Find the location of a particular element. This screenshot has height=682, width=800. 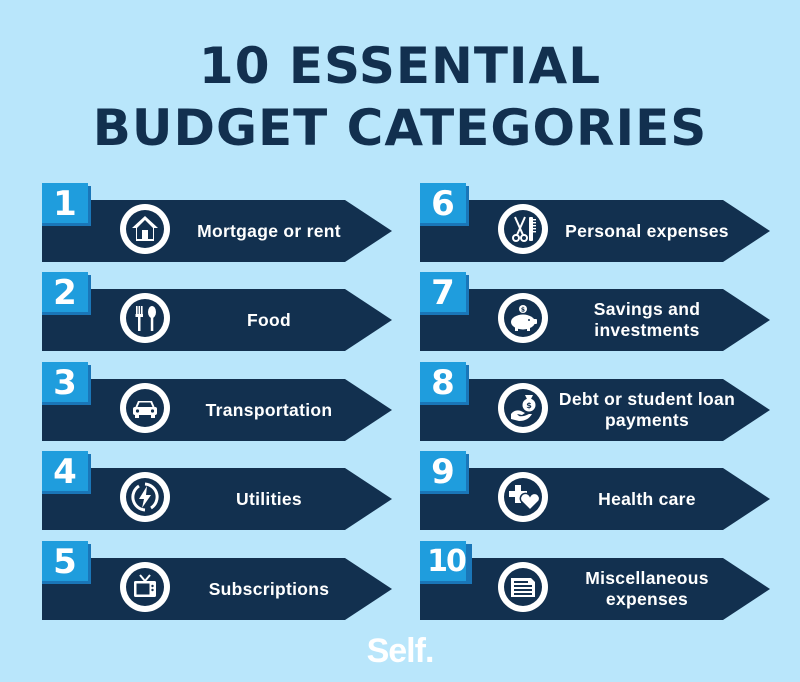

category-item-9: 9 Health care is located at coordinates (597, 491).